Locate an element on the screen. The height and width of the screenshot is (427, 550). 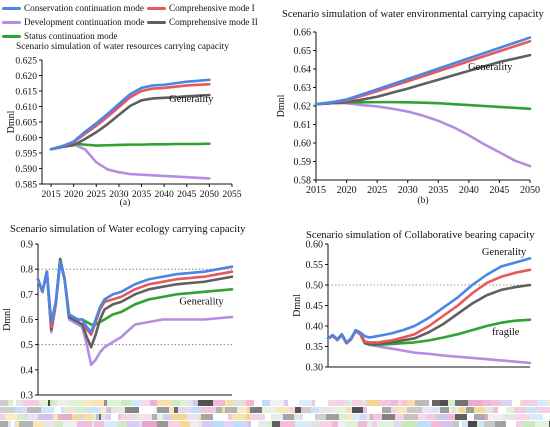
series-line-development-continuation-mode is located at coordinates (130, 161).